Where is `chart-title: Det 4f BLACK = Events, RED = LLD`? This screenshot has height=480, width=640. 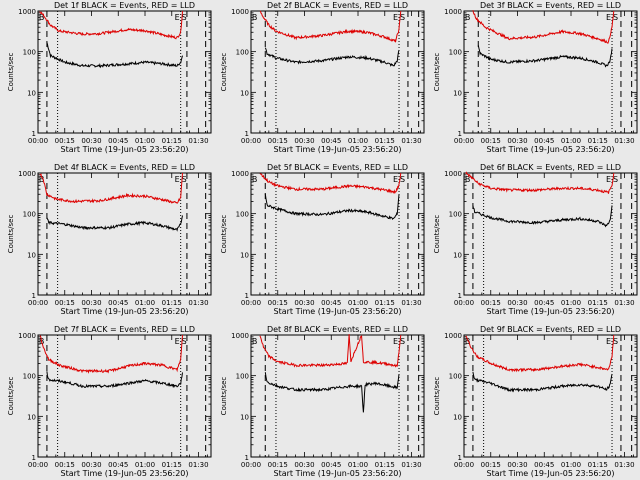 chart-title: Det 4f BLACK = Events, RED = LLD is located at coordinates (124, 167).